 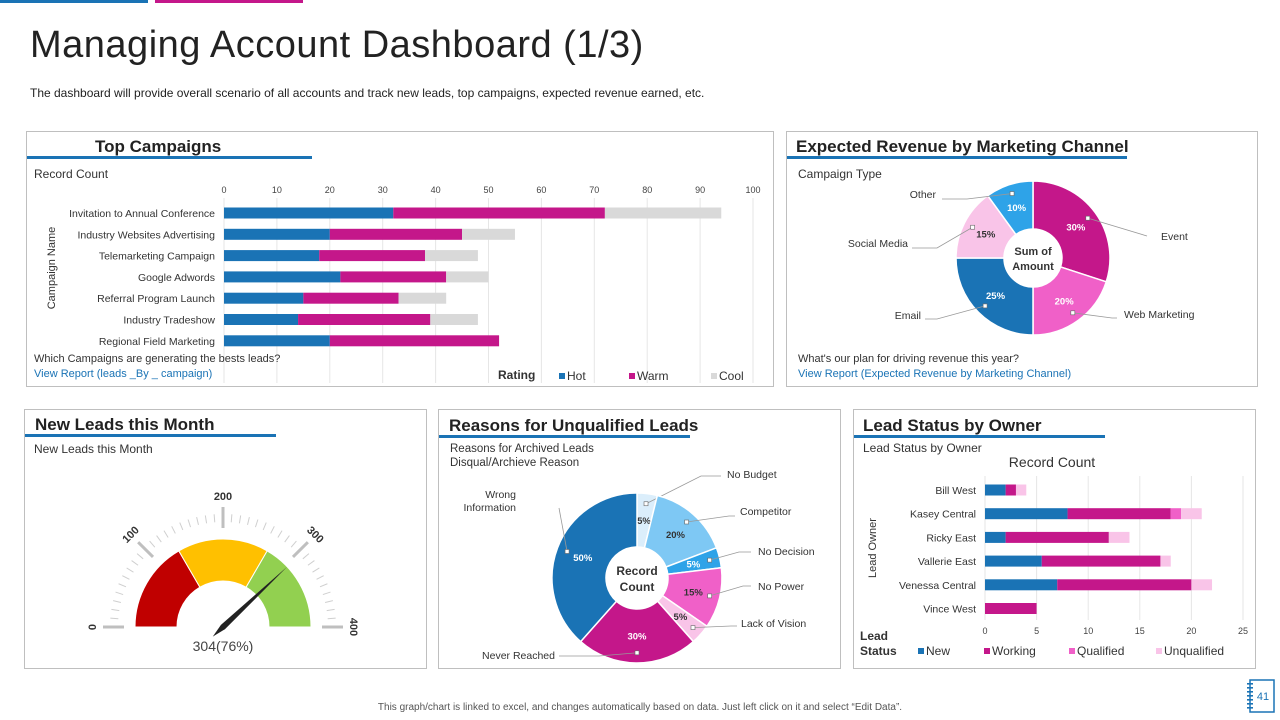 What do you see at coordinates (1100, 651) in the screenshot?
I see `legend-label: Qualified` at bounding box center [1100, 651].